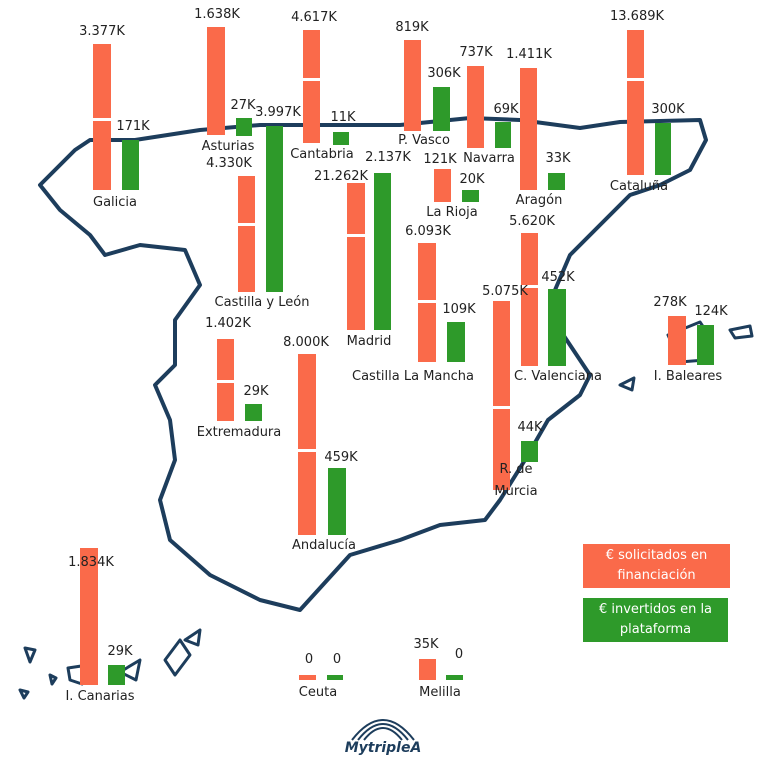 Image resolution: width=768 pixels, height=768 pixels. What do you see at coordinates (133, 126) in the screenshot?
I see `invested-label: 171K` at bounding box center [133, 126].